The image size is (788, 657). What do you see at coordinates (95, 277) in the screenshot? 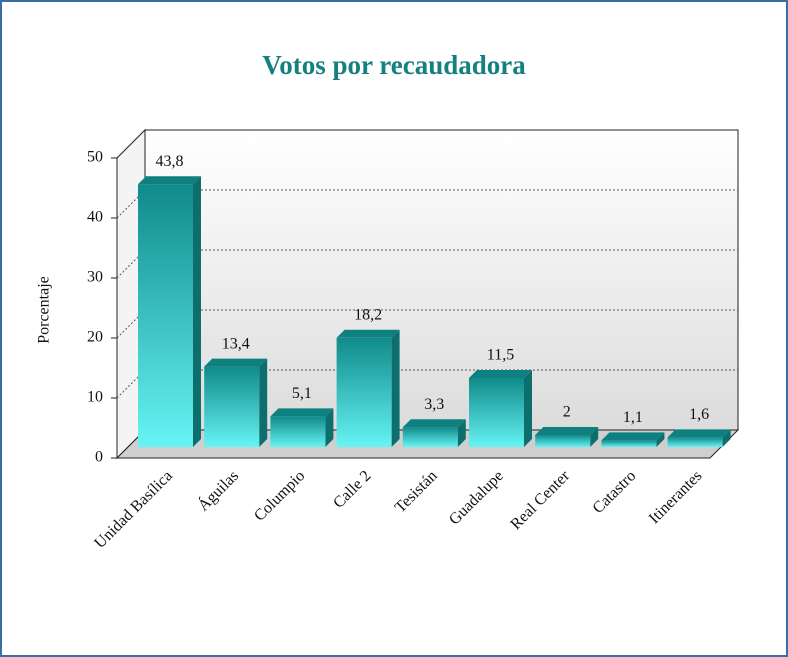
I see `y-tick-label: 30` at bounding box center [95, 277].